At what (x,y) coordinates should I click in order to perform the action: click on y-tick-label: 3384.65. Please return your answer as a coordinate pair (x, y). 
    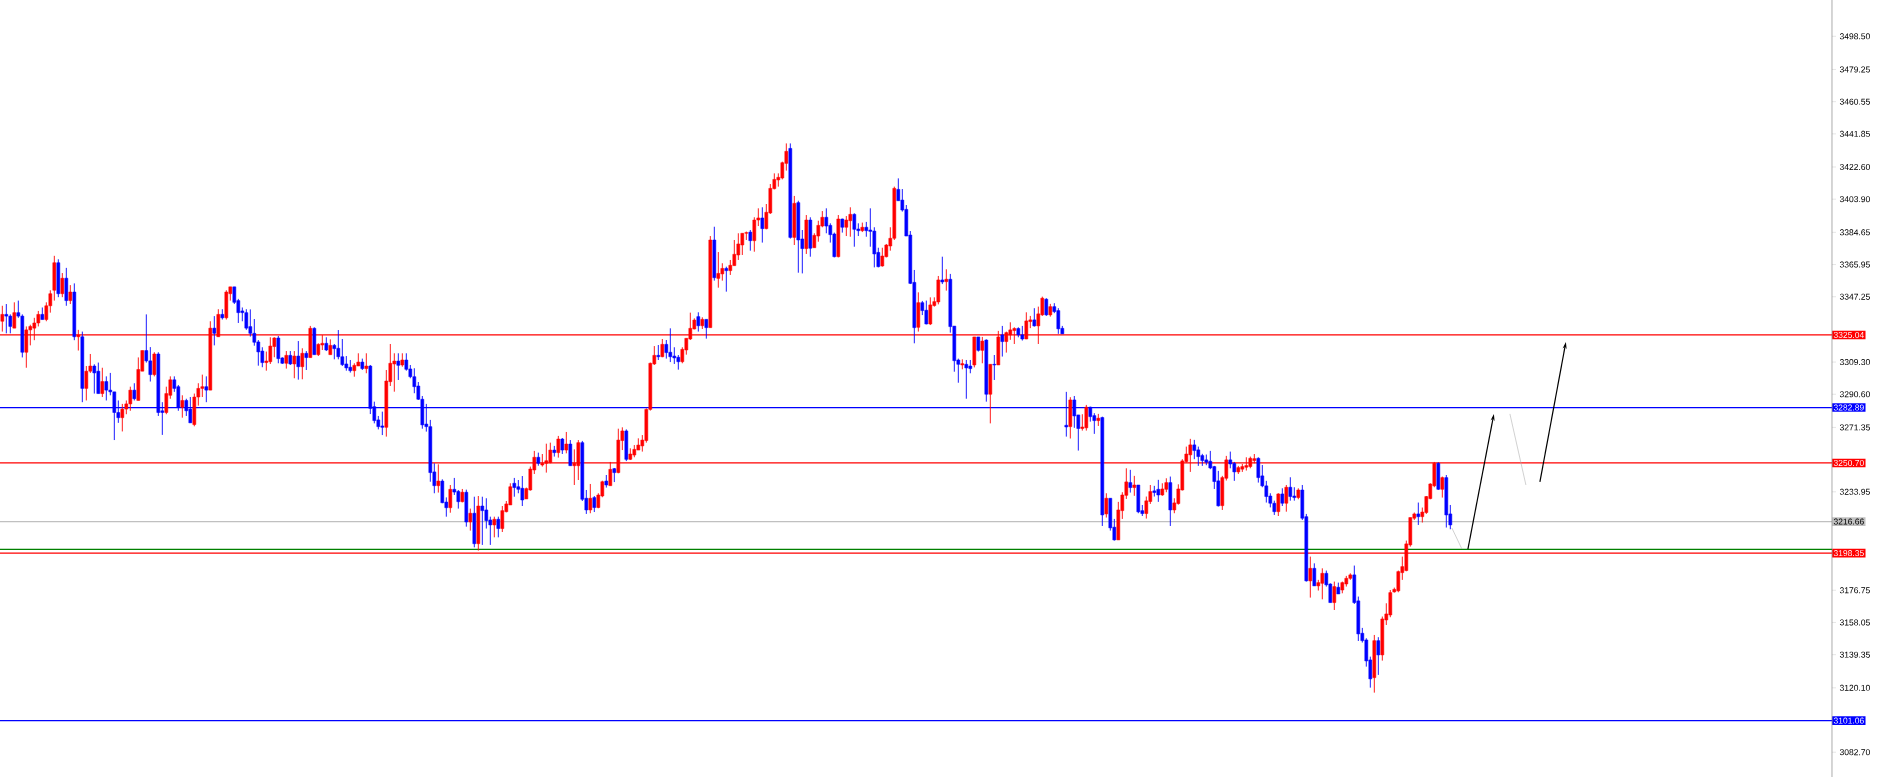
    Looking at the image, I should click on (1854, 232).